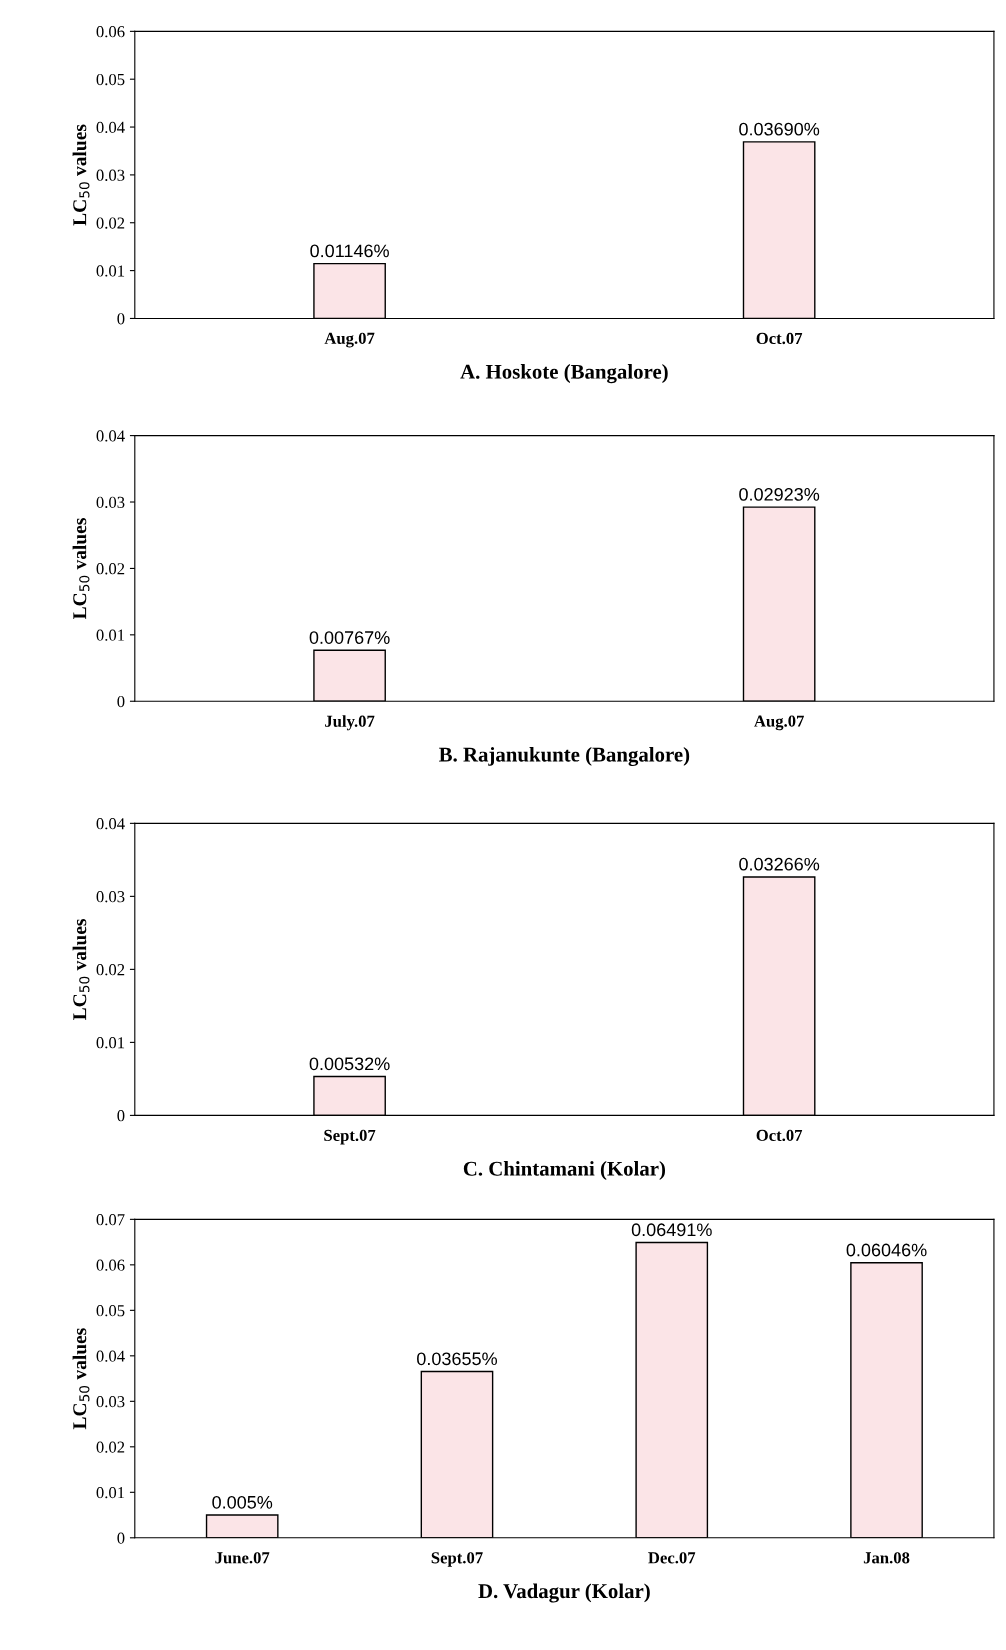 This screenshot has width=1006, height=1650. What do you see at coordinates (886, 1250) in the screenshot?
I see `data-label: 0.06046%` at bounding box center [886, 1250].